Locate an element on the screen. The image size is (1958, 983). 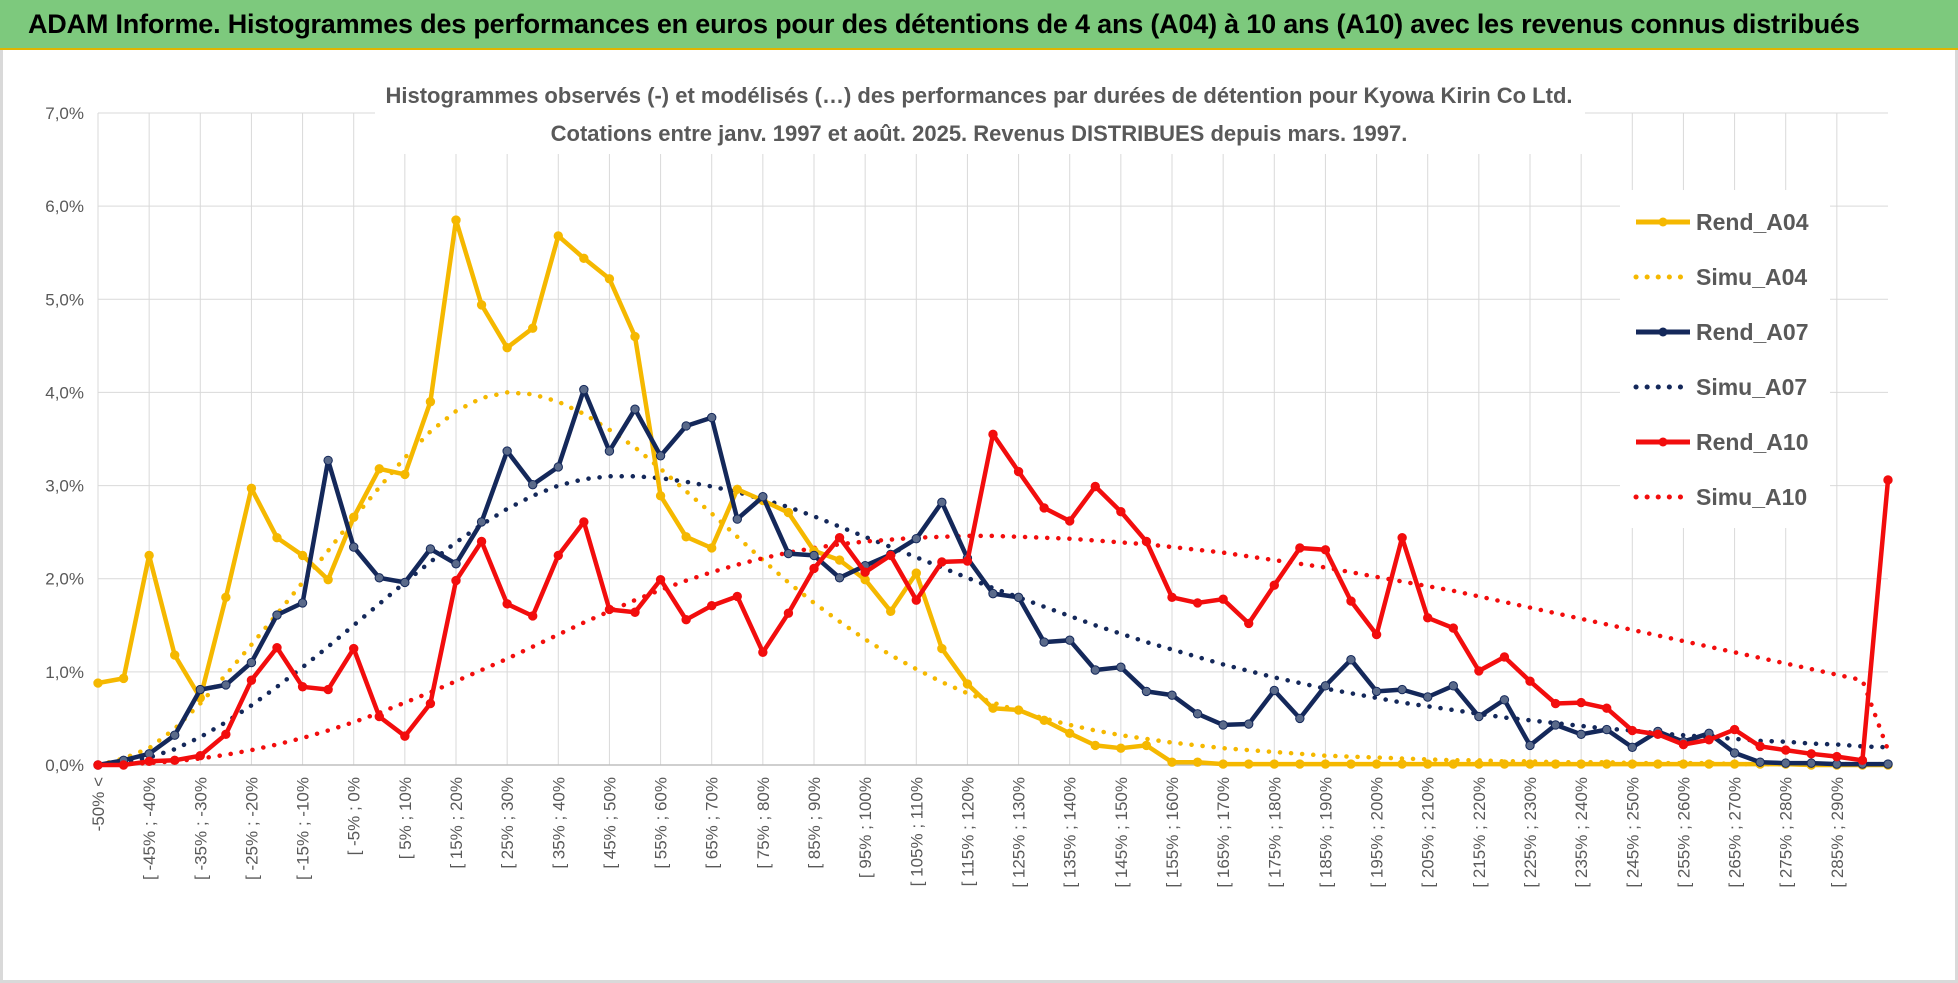
x-tick-label: [ 105% ; 110% is located at coordinates (916, 831).